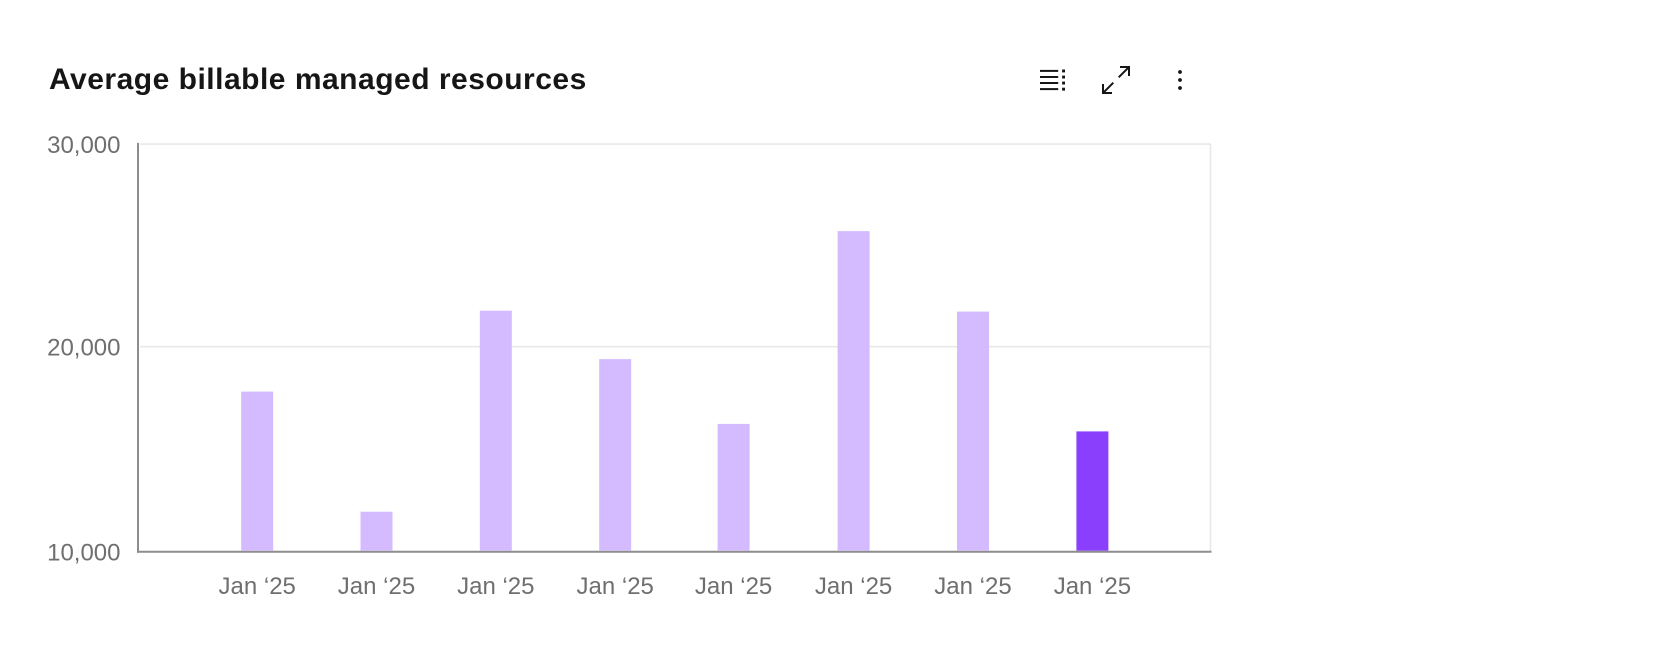  Describe the element at coordinates (83, 347) in the screenshot. I see `svg-text: 20,000` at that location.